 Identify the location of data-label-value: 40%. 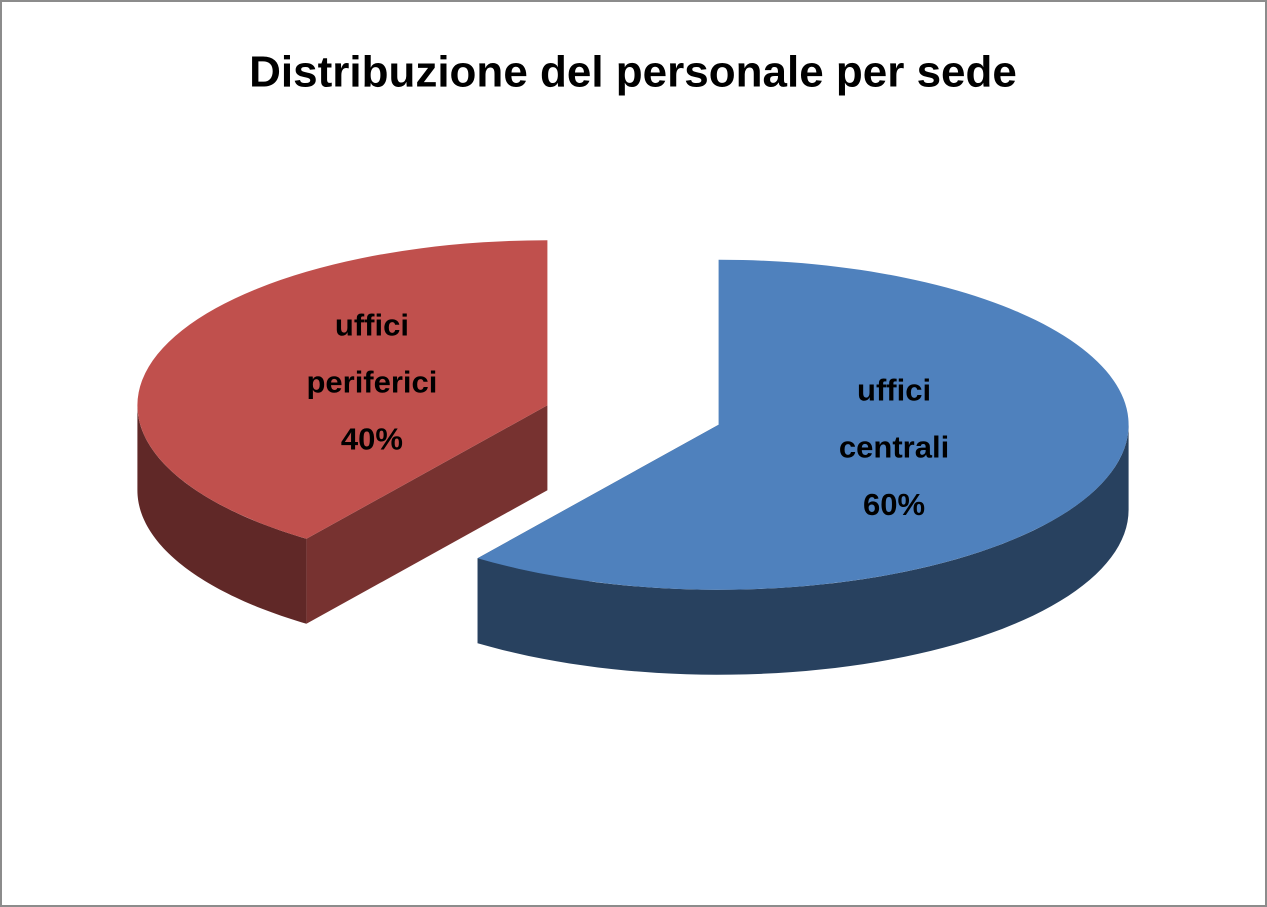
(372, 439).